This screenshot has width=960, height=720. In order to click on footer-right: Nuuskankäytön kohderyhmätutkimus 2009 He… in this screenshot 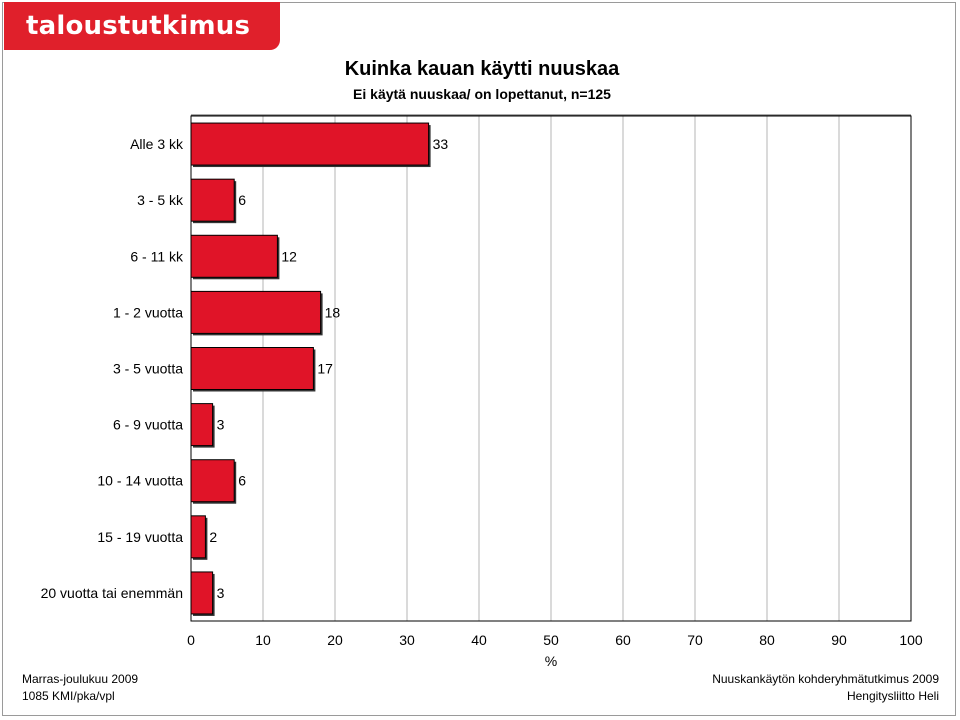, I will do `click(825, 688)`.